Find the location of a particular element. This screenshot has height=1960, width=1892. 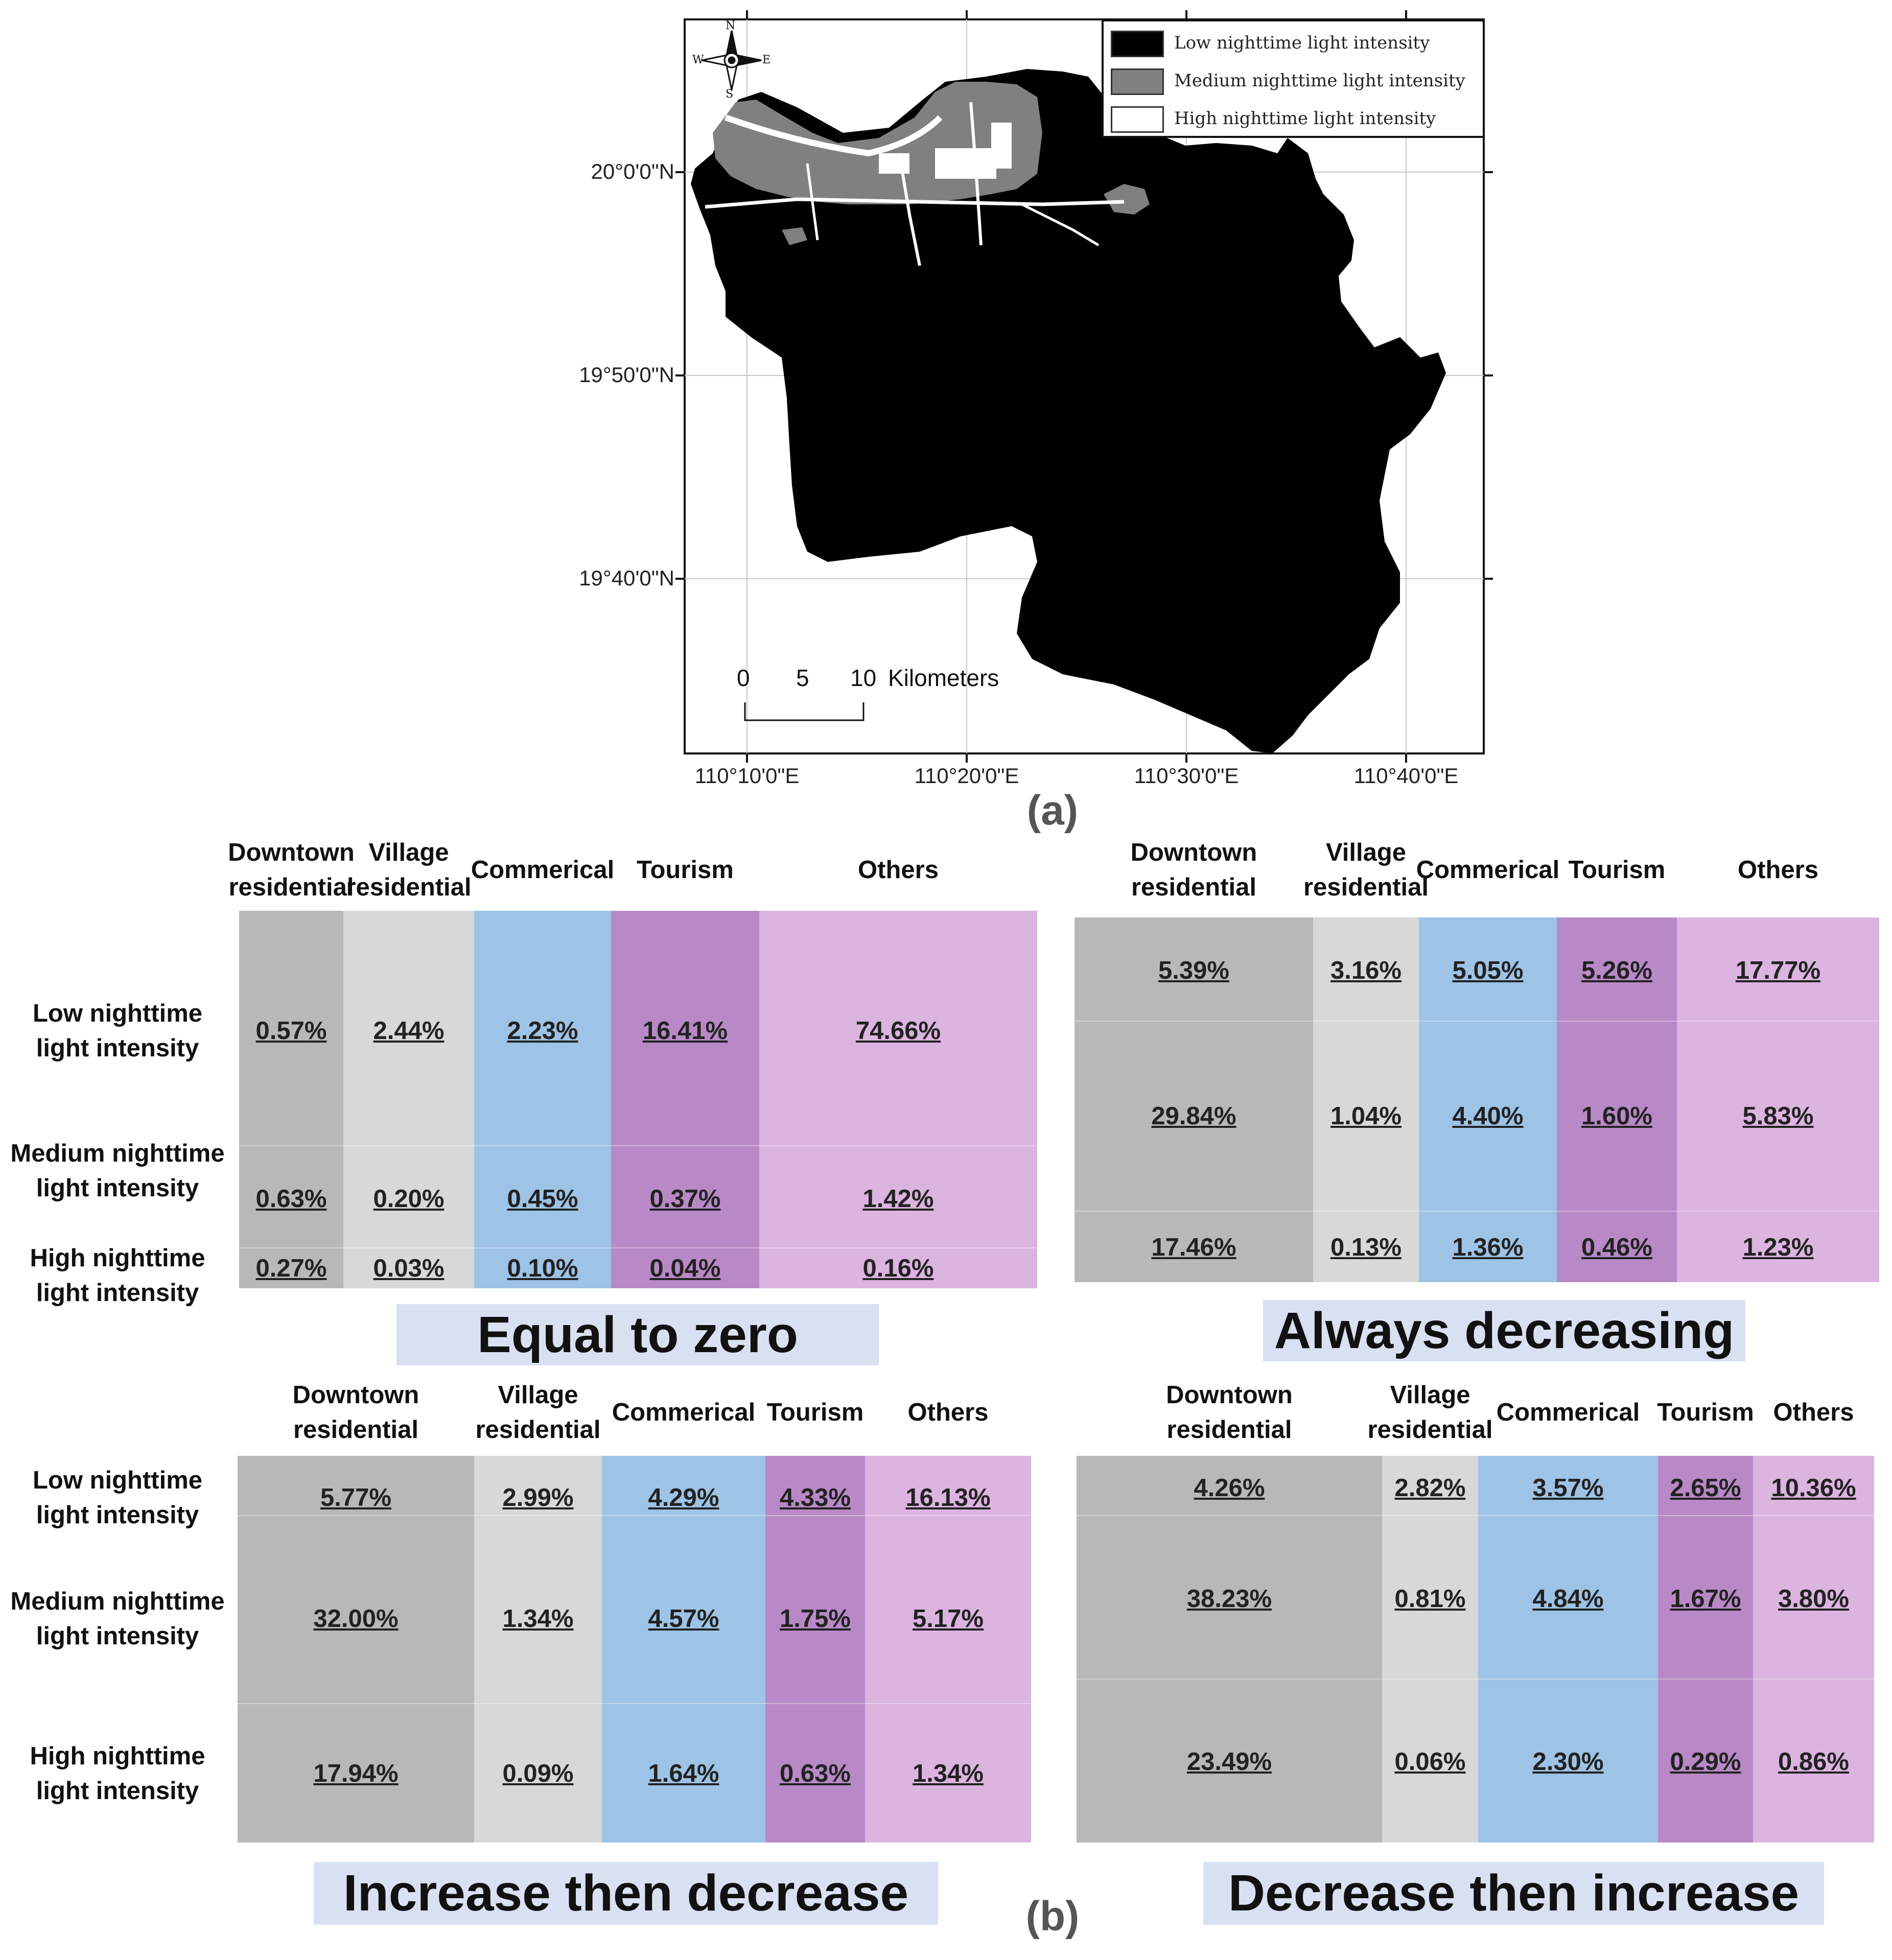

cell-value: 1.04% is located at coordinates (1366, 1116).